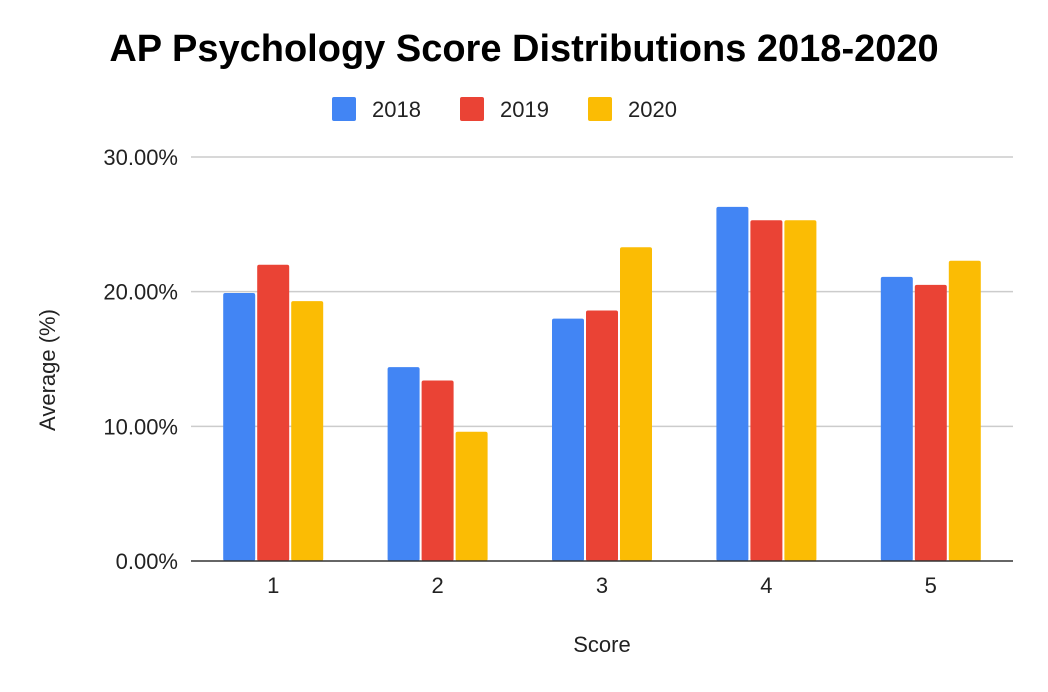 The width and height of the screenshot is (1048, 692). Describe the element at coordinates (344, 109) in the screenshot. I see `legend-swatch-2018` at that location.